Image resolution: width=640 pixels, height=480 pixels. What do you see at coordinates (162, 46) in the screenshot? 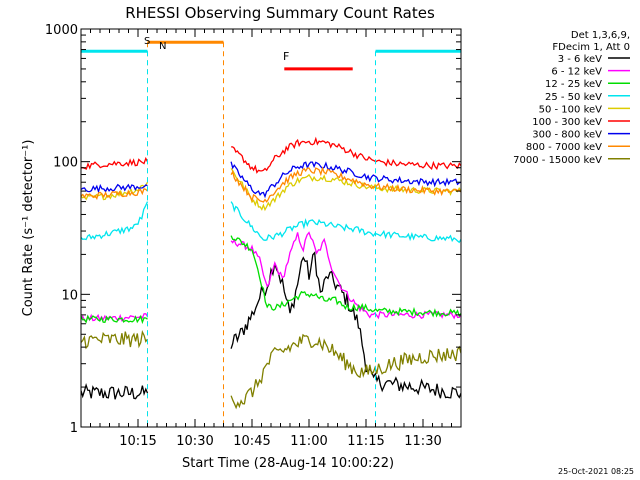
I see `state-label-n: N` at bounding box center [162, 46].